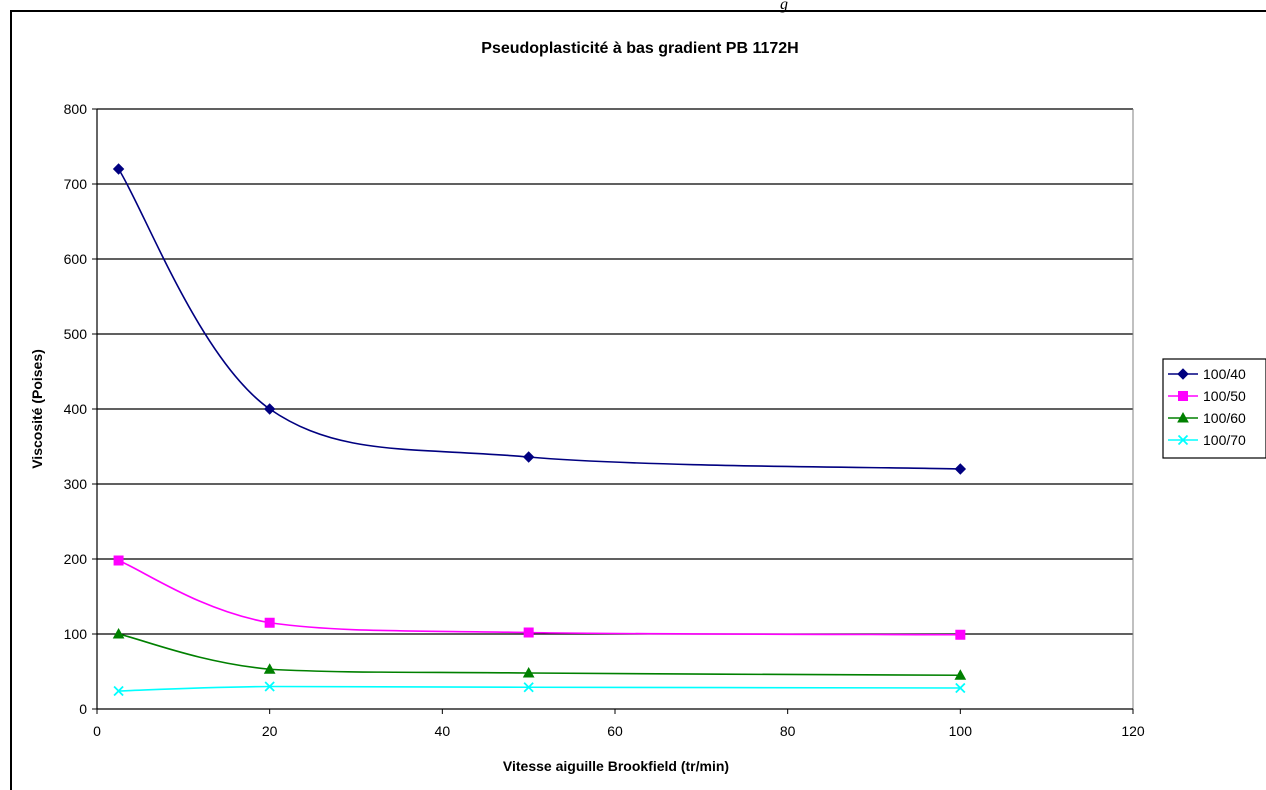 This screenshot has width=1266, height=790. Describe the element at coordinates (76, 334) in the screenshot. I see `y-tick-label: 500` at that location.